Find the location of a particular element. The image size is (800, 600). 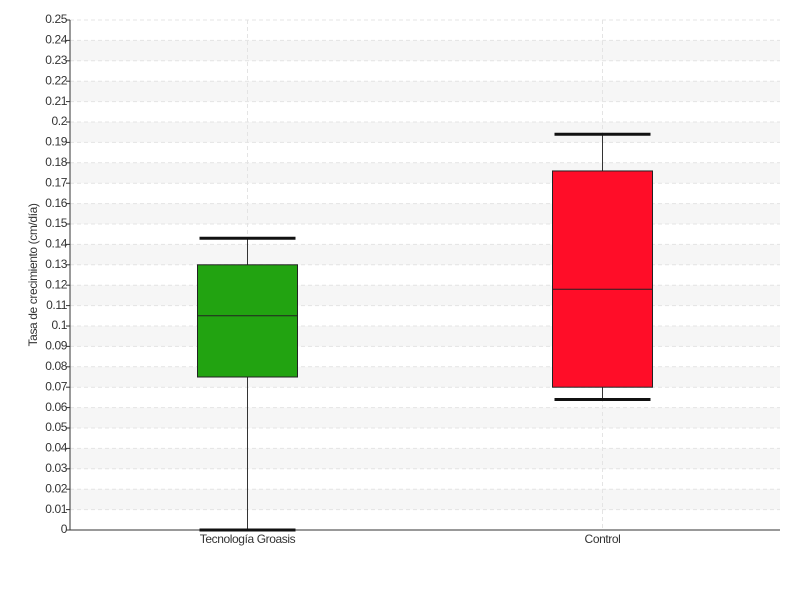

y-tick-label: 0.23 is located at coordinates (56, 60).